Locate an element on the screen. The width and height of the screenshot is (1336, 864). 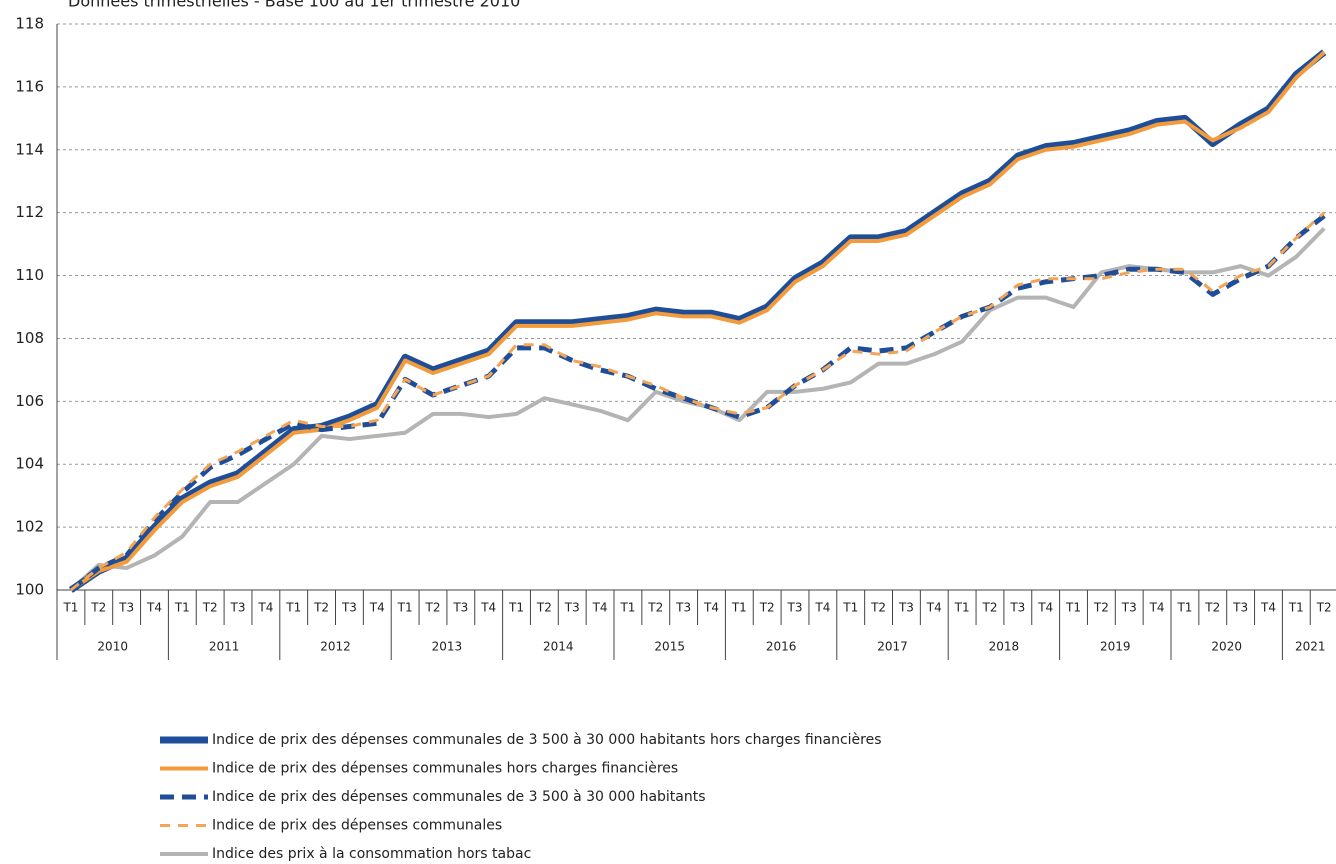
x-group-label: 2019 is located at coordinates (1115, 647).